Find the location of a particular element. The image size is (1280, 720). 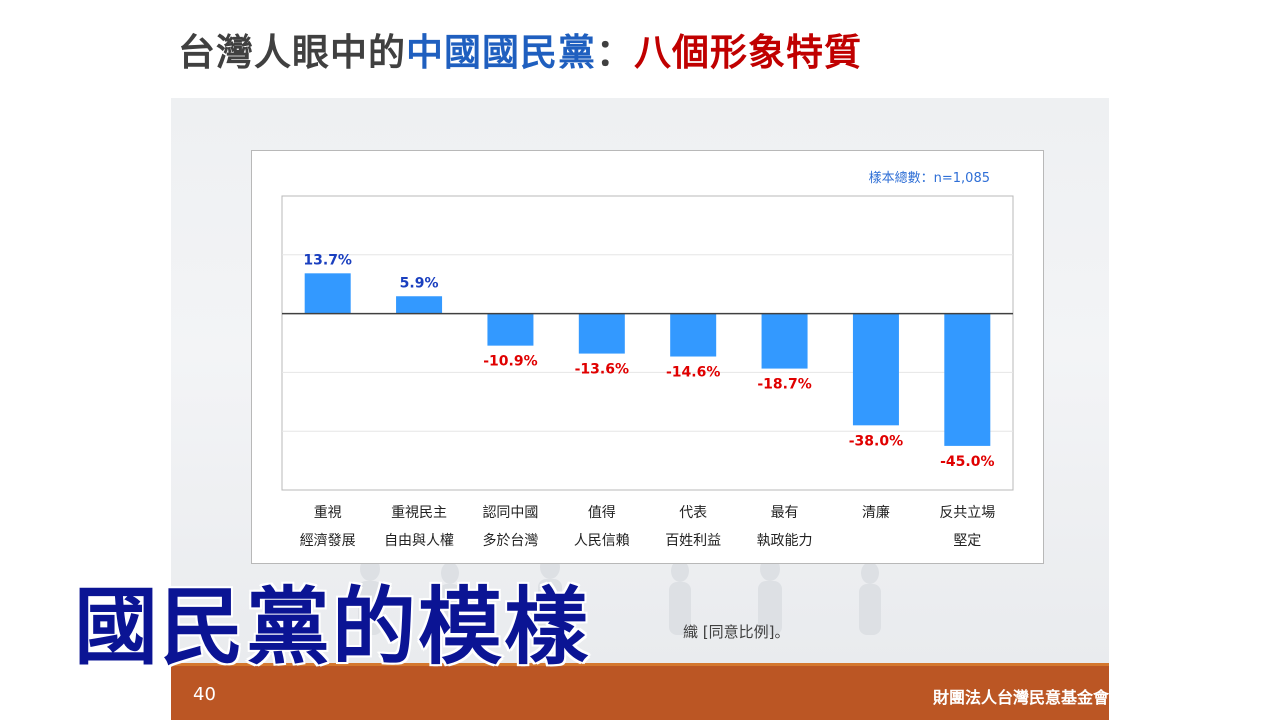

category-label-5-line-2: 百姓利益 is located at coordinates (693, 541).